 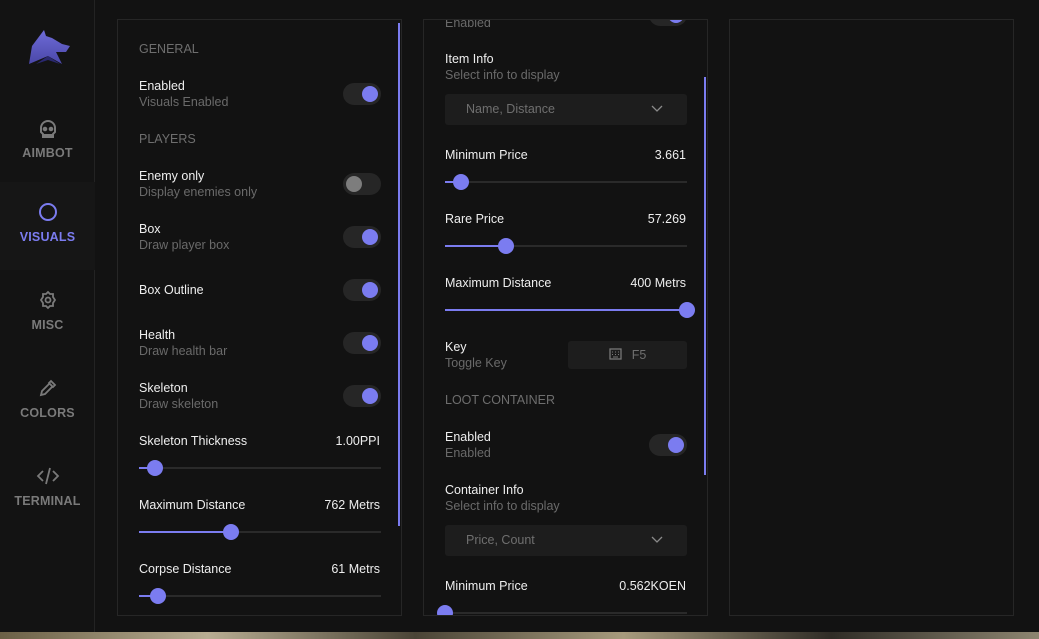 I want to click on sidebar-item-label: VISUALS, so click(x=47, y=237).